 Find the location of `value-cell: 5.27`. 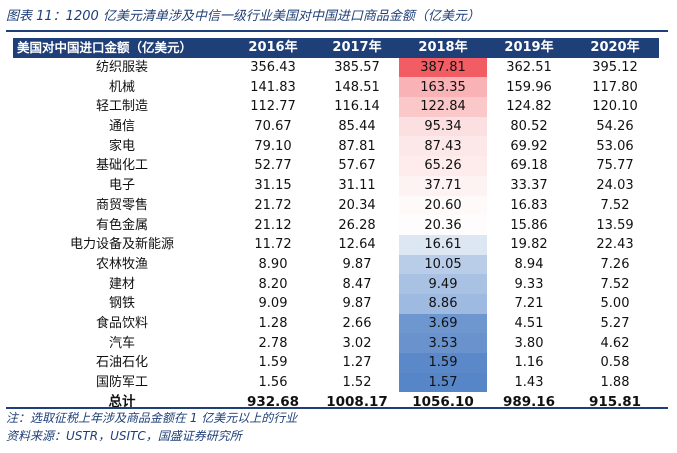

value-cell: 5.27 is located at coordinates (615, 323).